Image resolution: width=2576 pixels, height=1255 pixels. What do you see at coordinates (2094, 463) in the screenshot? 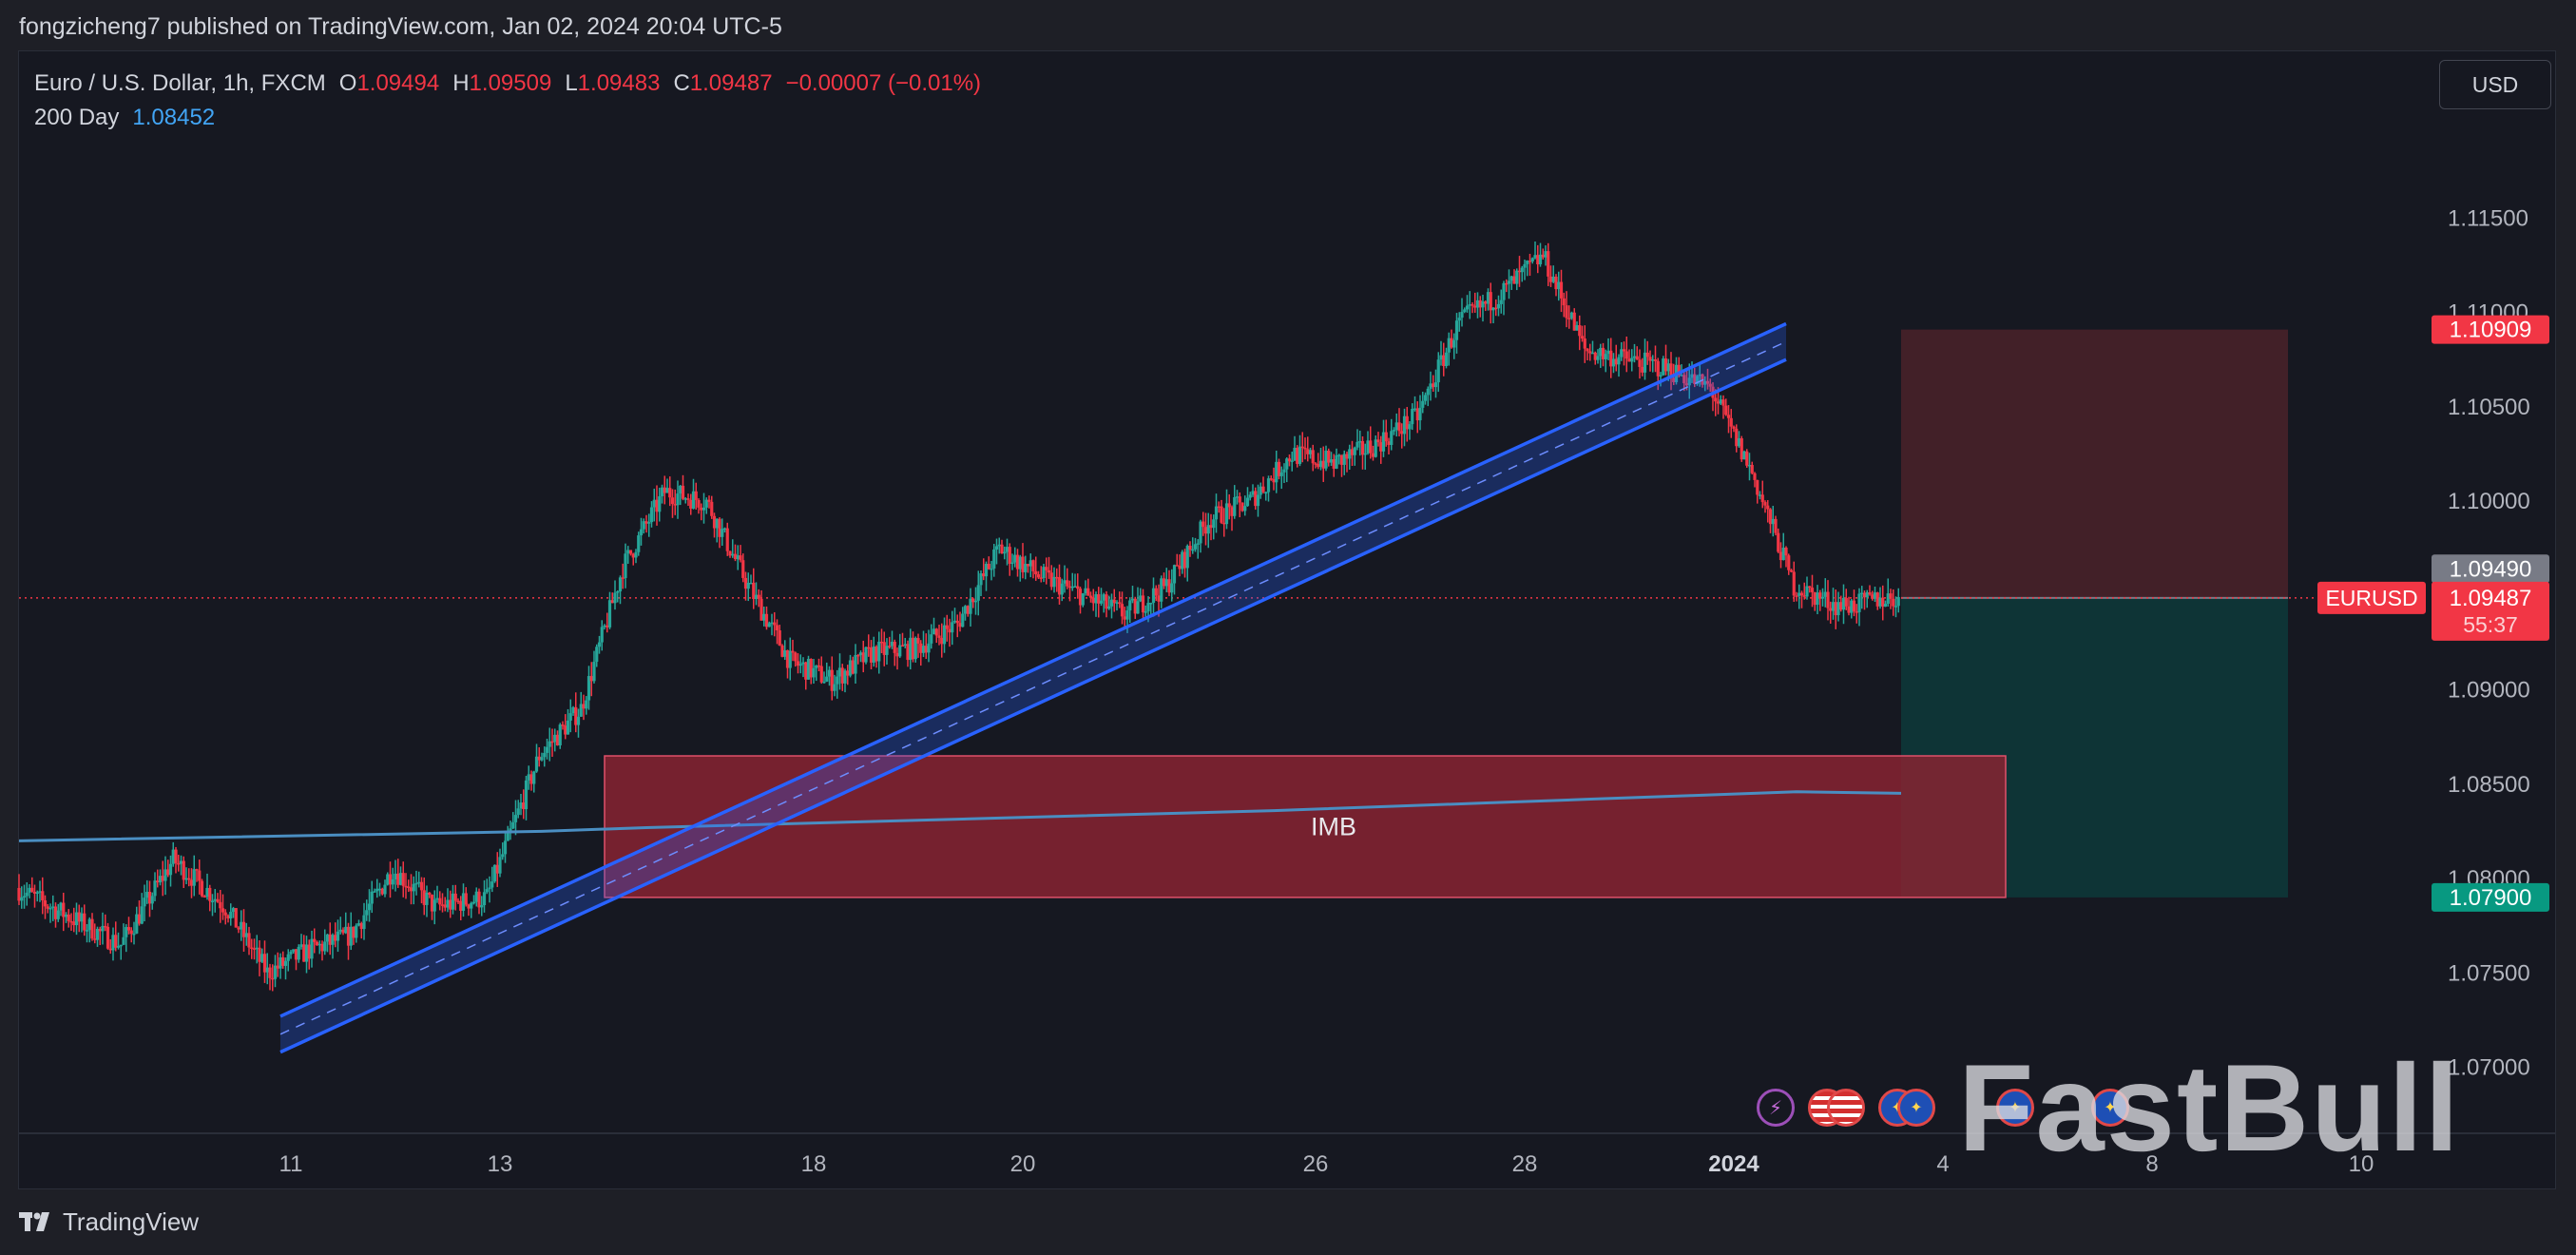
I see `stop-loss-zone` at bounding box center [2094, 463].